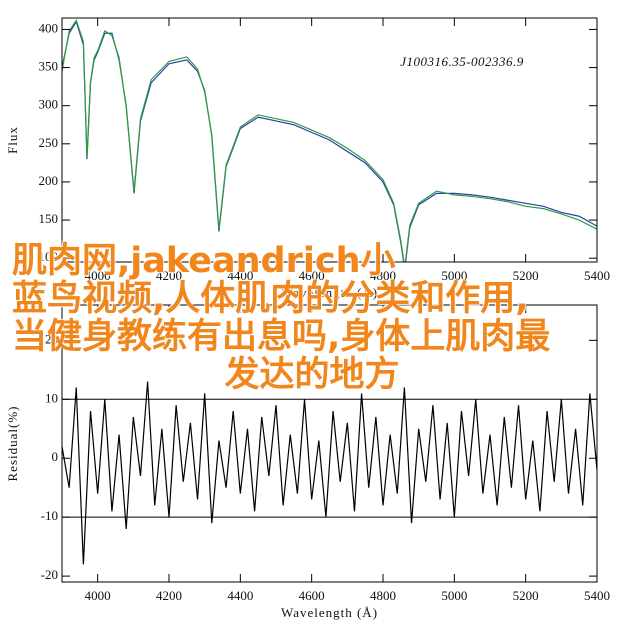  I want to click on y-tick-label: 250, so click(49, 142).